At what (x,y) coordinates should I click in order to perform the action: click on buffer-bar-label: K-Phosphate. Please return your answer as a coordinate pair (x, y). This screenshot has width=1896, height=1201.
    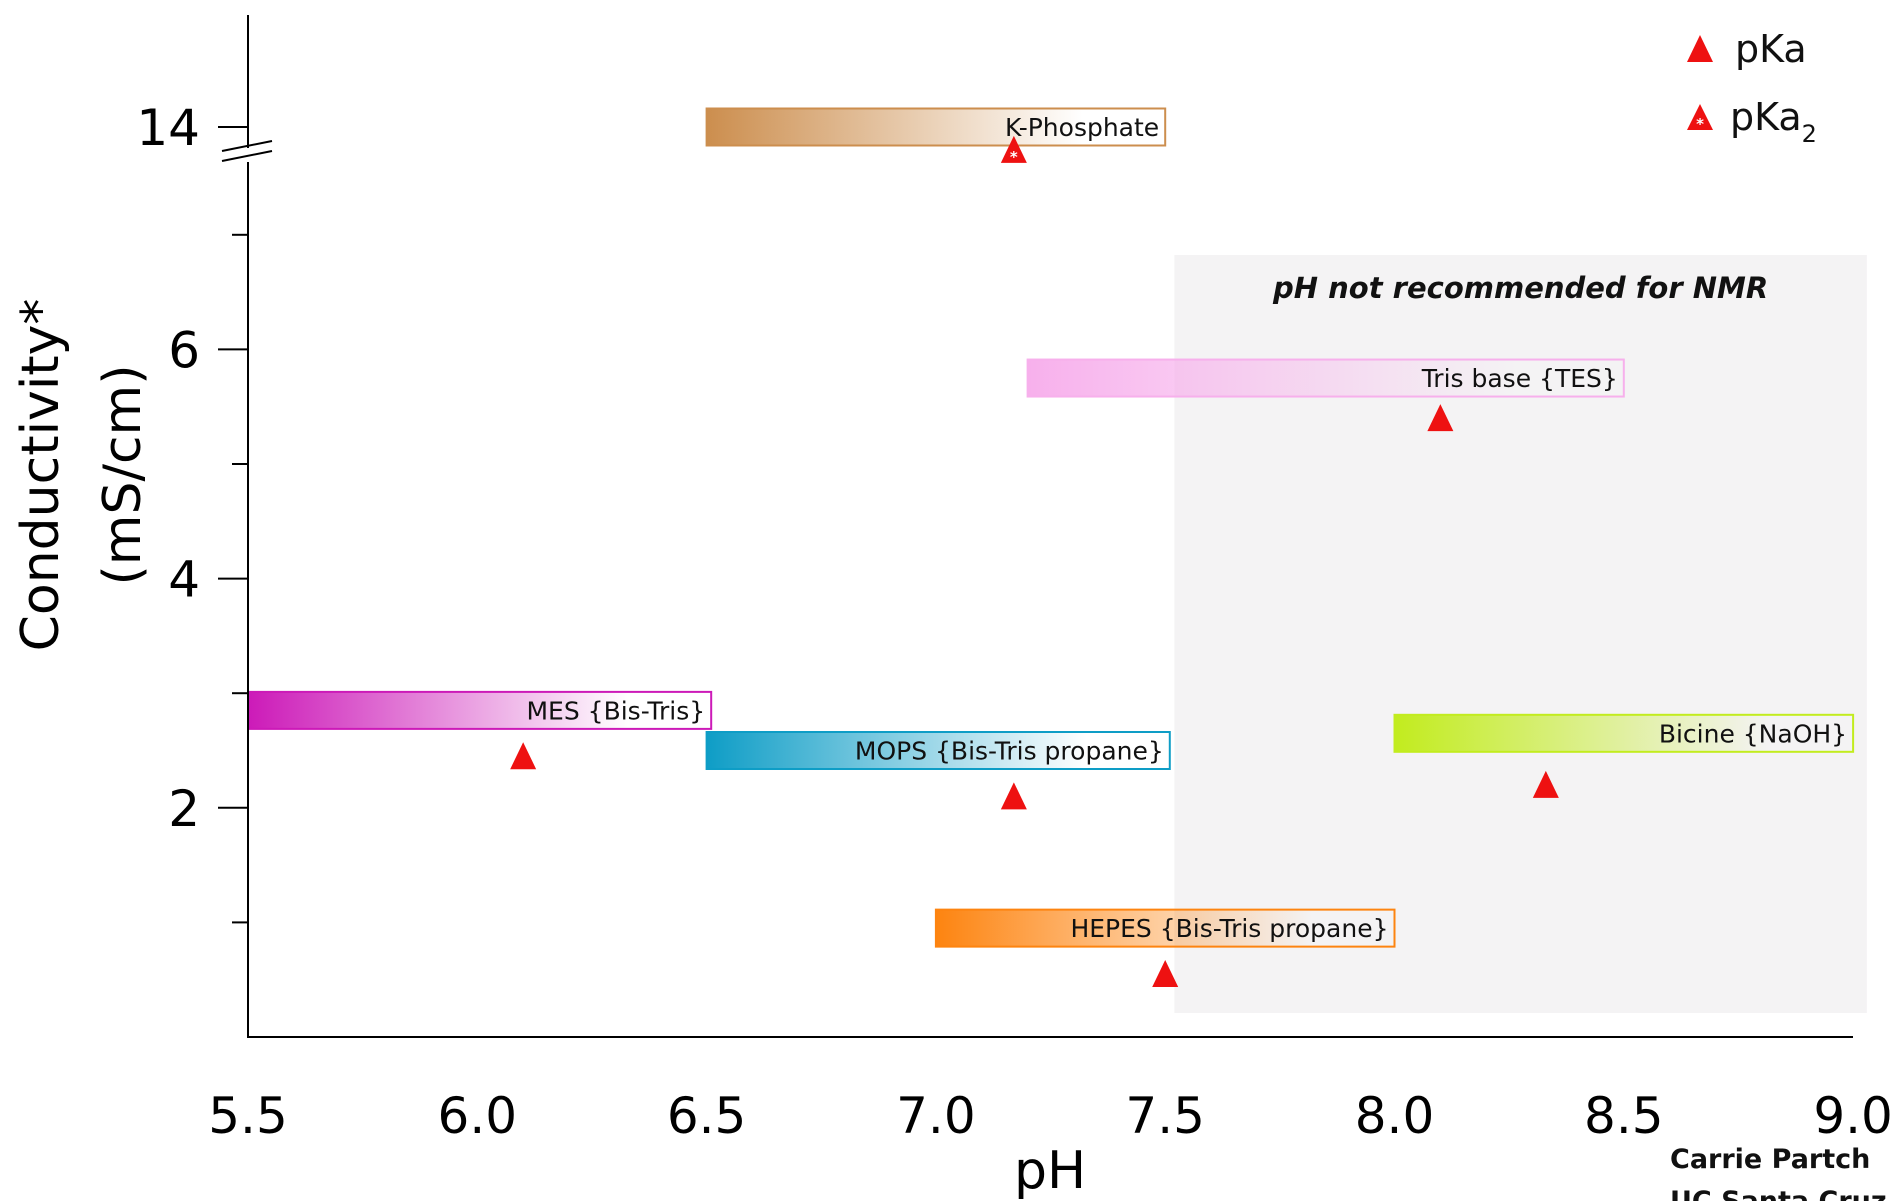
    Looking at the image, I should click on (1082, 127).